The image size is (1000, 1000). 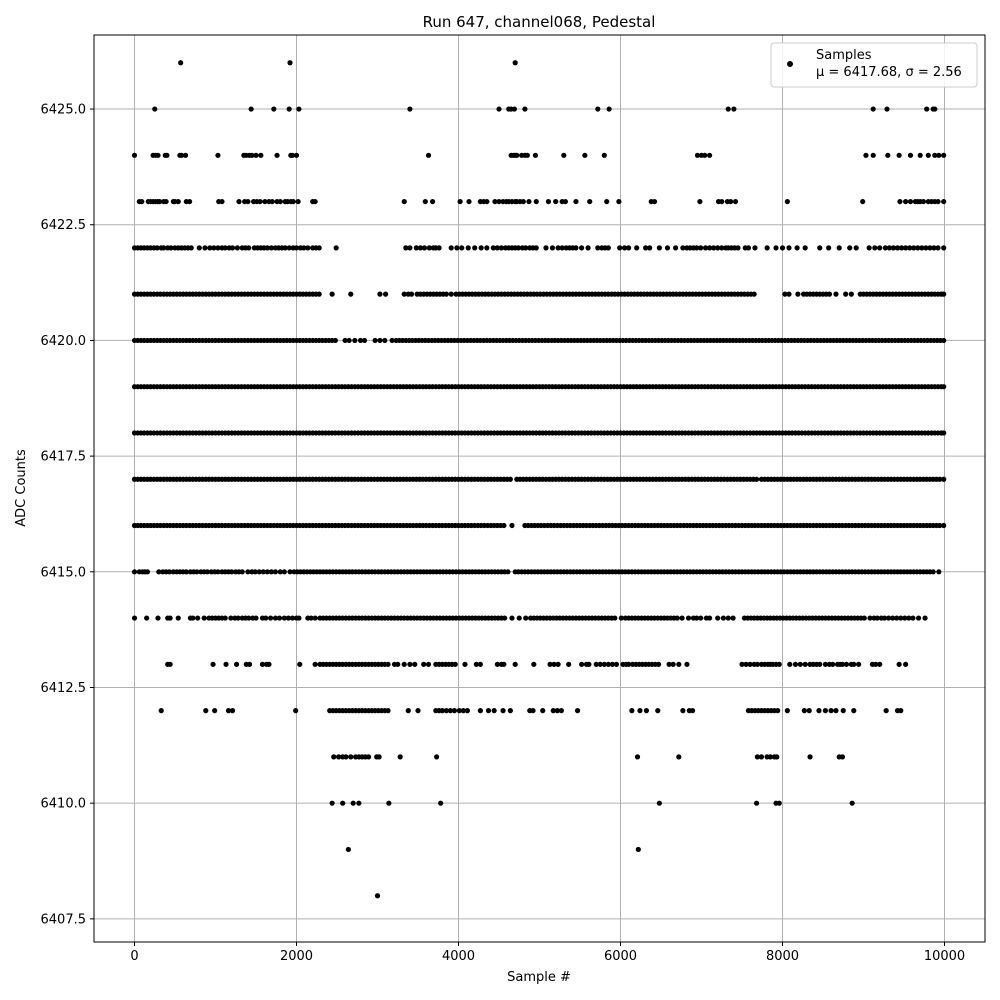 I want to click on legend-stats: μ = 6417.68, σ = 2.56, so click(x=889, y=72).